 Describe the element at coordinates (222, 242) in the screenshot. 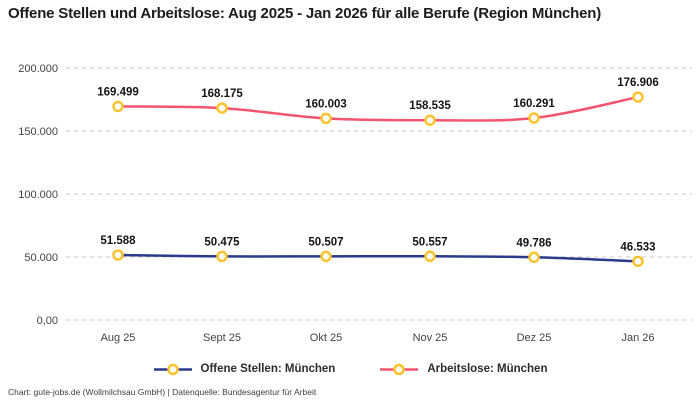

I see `data-point-label: 50.475` at that location.